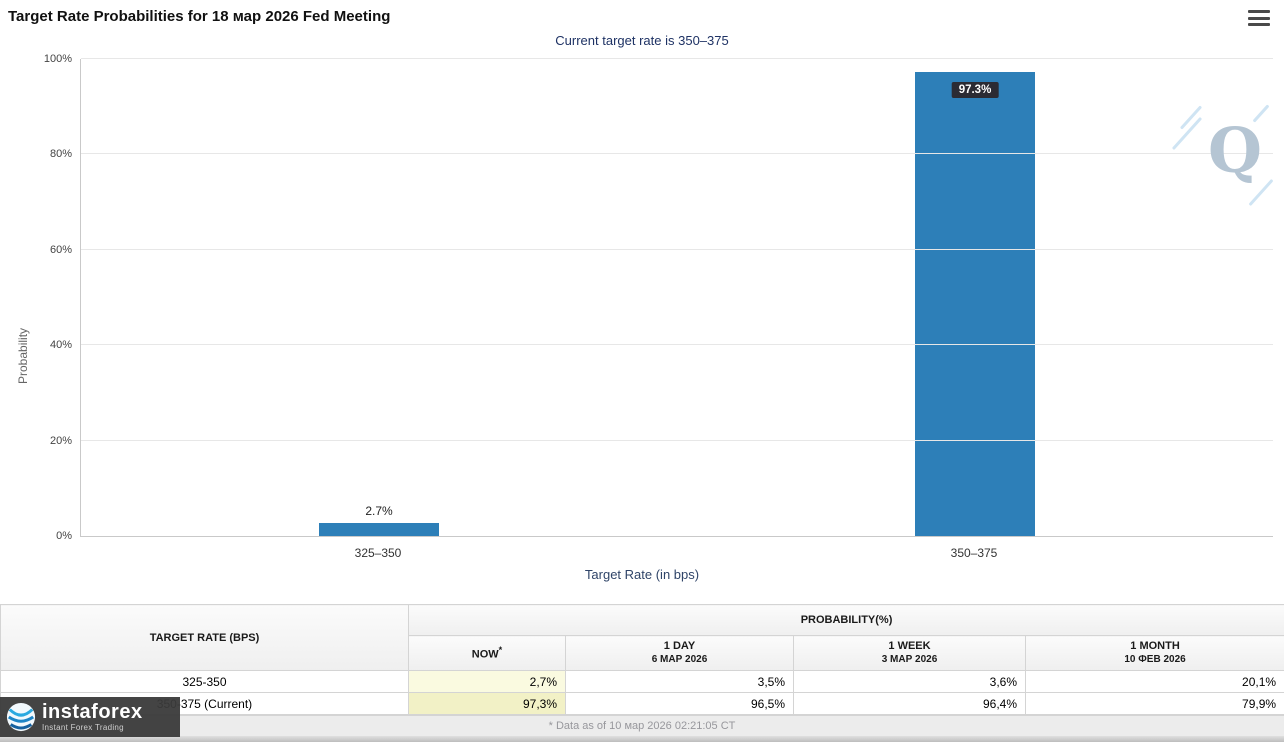 This screenshot has height=742, width=1284. Describe the element at coordinates (60, 249) in the screenshot. I see `y-tick-label: 60%` at that location.